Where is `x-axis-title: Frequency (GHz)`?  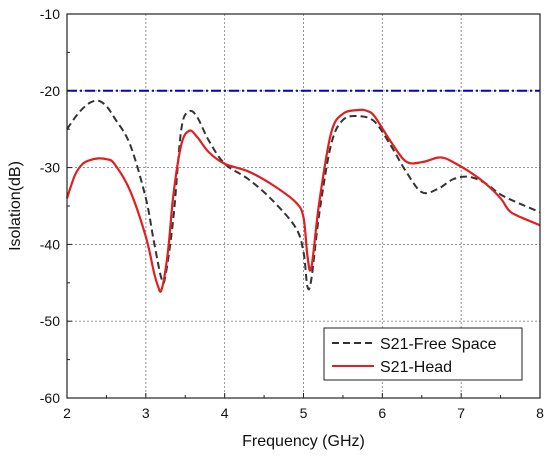 x-axis-title: Frequency (GHz) is located at coordinates (303, 441).